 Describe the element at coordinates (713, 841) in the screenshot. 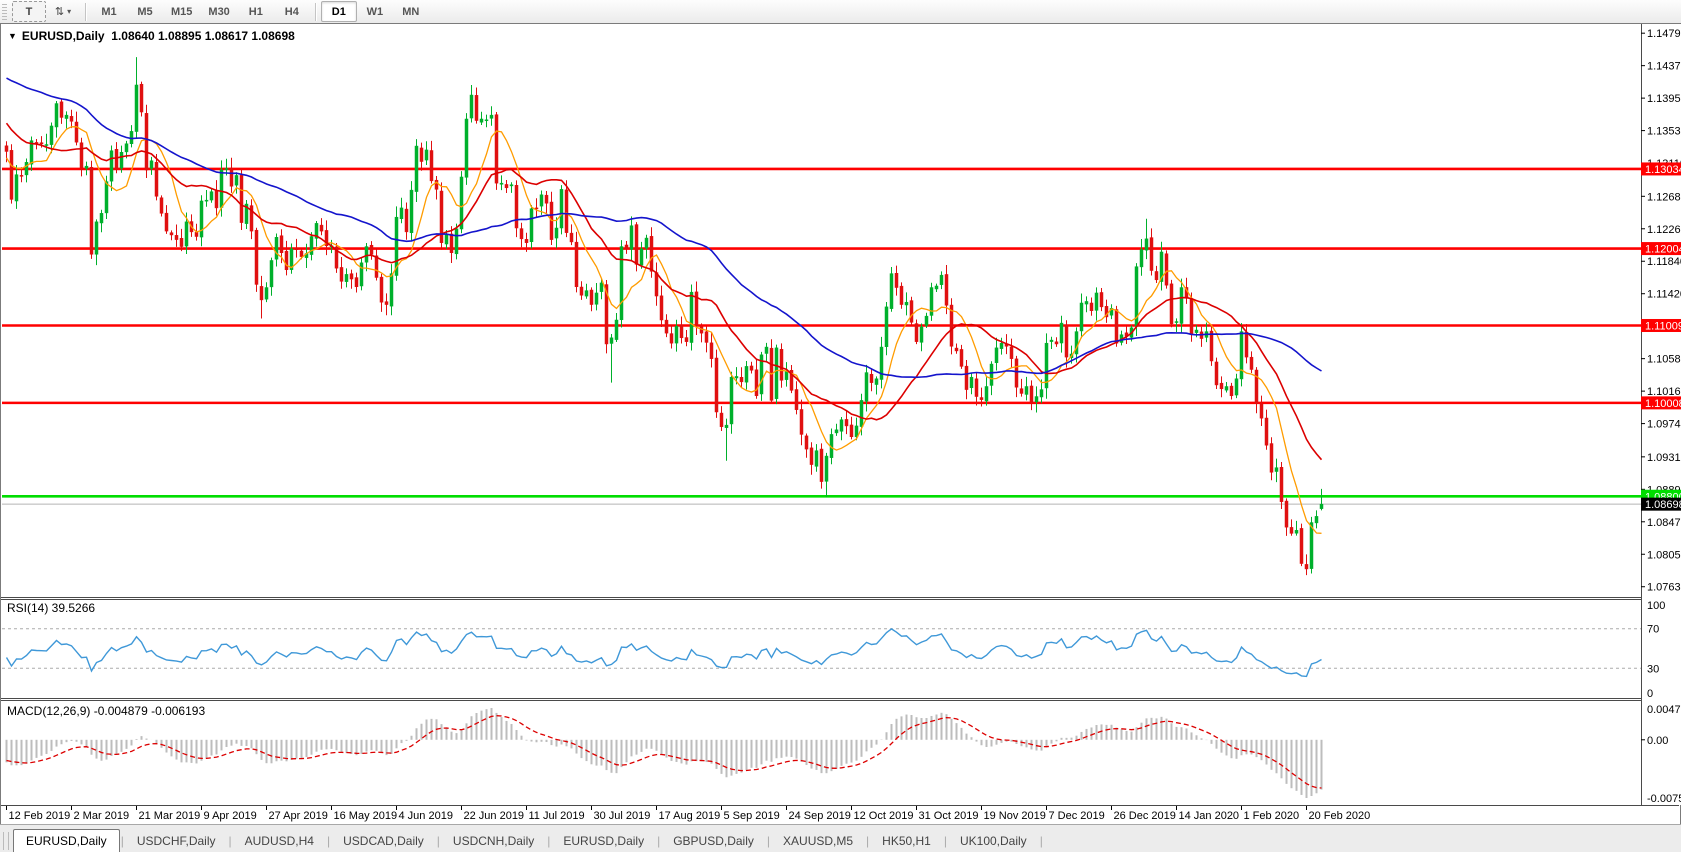

I see `chart-tab-gbpusd-daily: GBPUSD,Daily` at that location.